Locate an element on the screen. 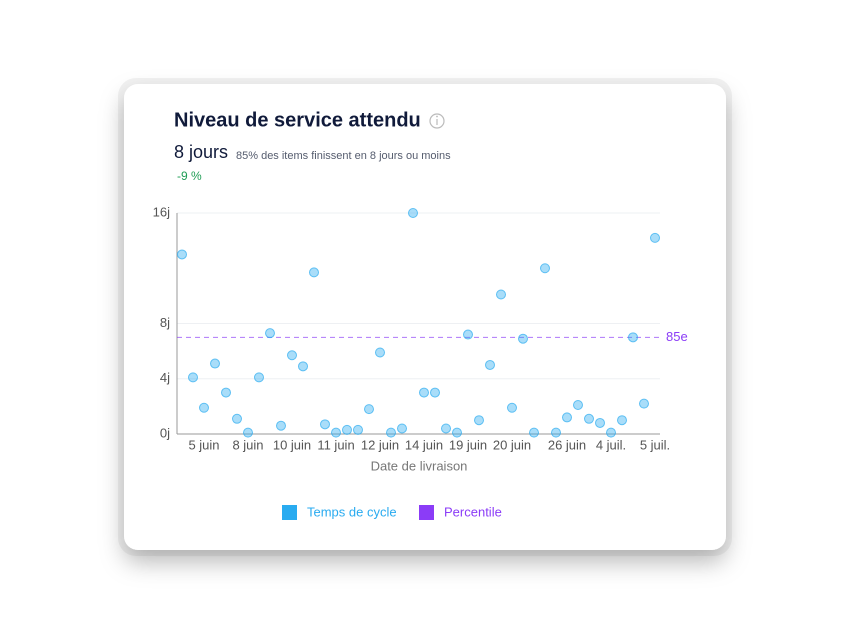 This screenshot has width=851, height=638. x-tick-label: 26 juin is located at coordinates (567, 444).